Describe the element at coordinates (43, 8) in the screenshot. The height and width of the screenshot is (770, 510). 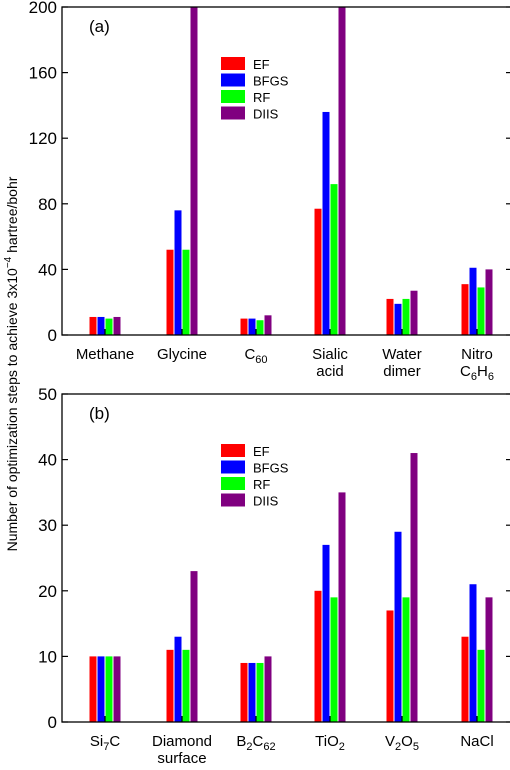
I see `y-tick-label: 200` at that location.